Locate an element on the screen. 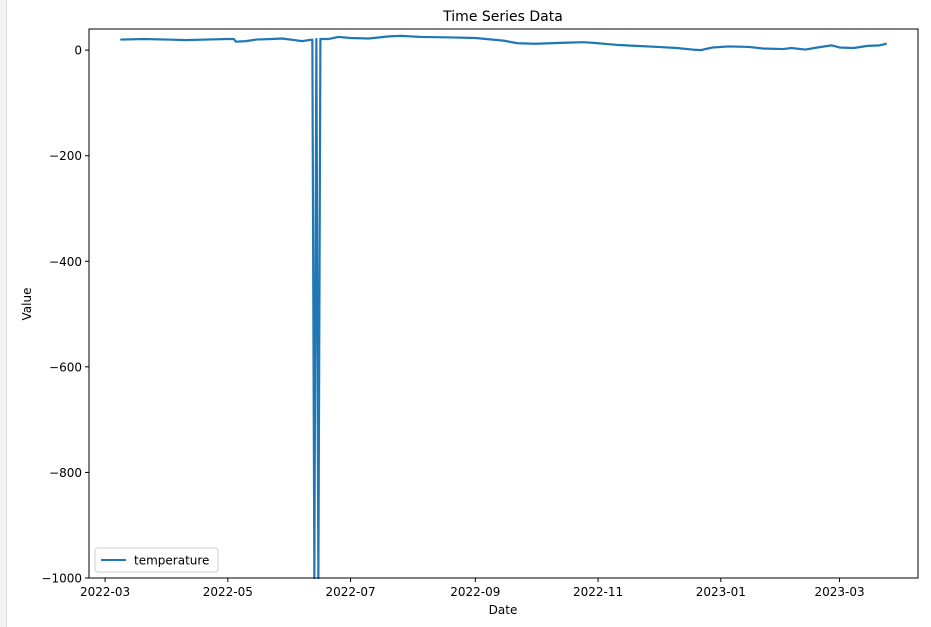  legend-box is located at coordinates (156, 560).